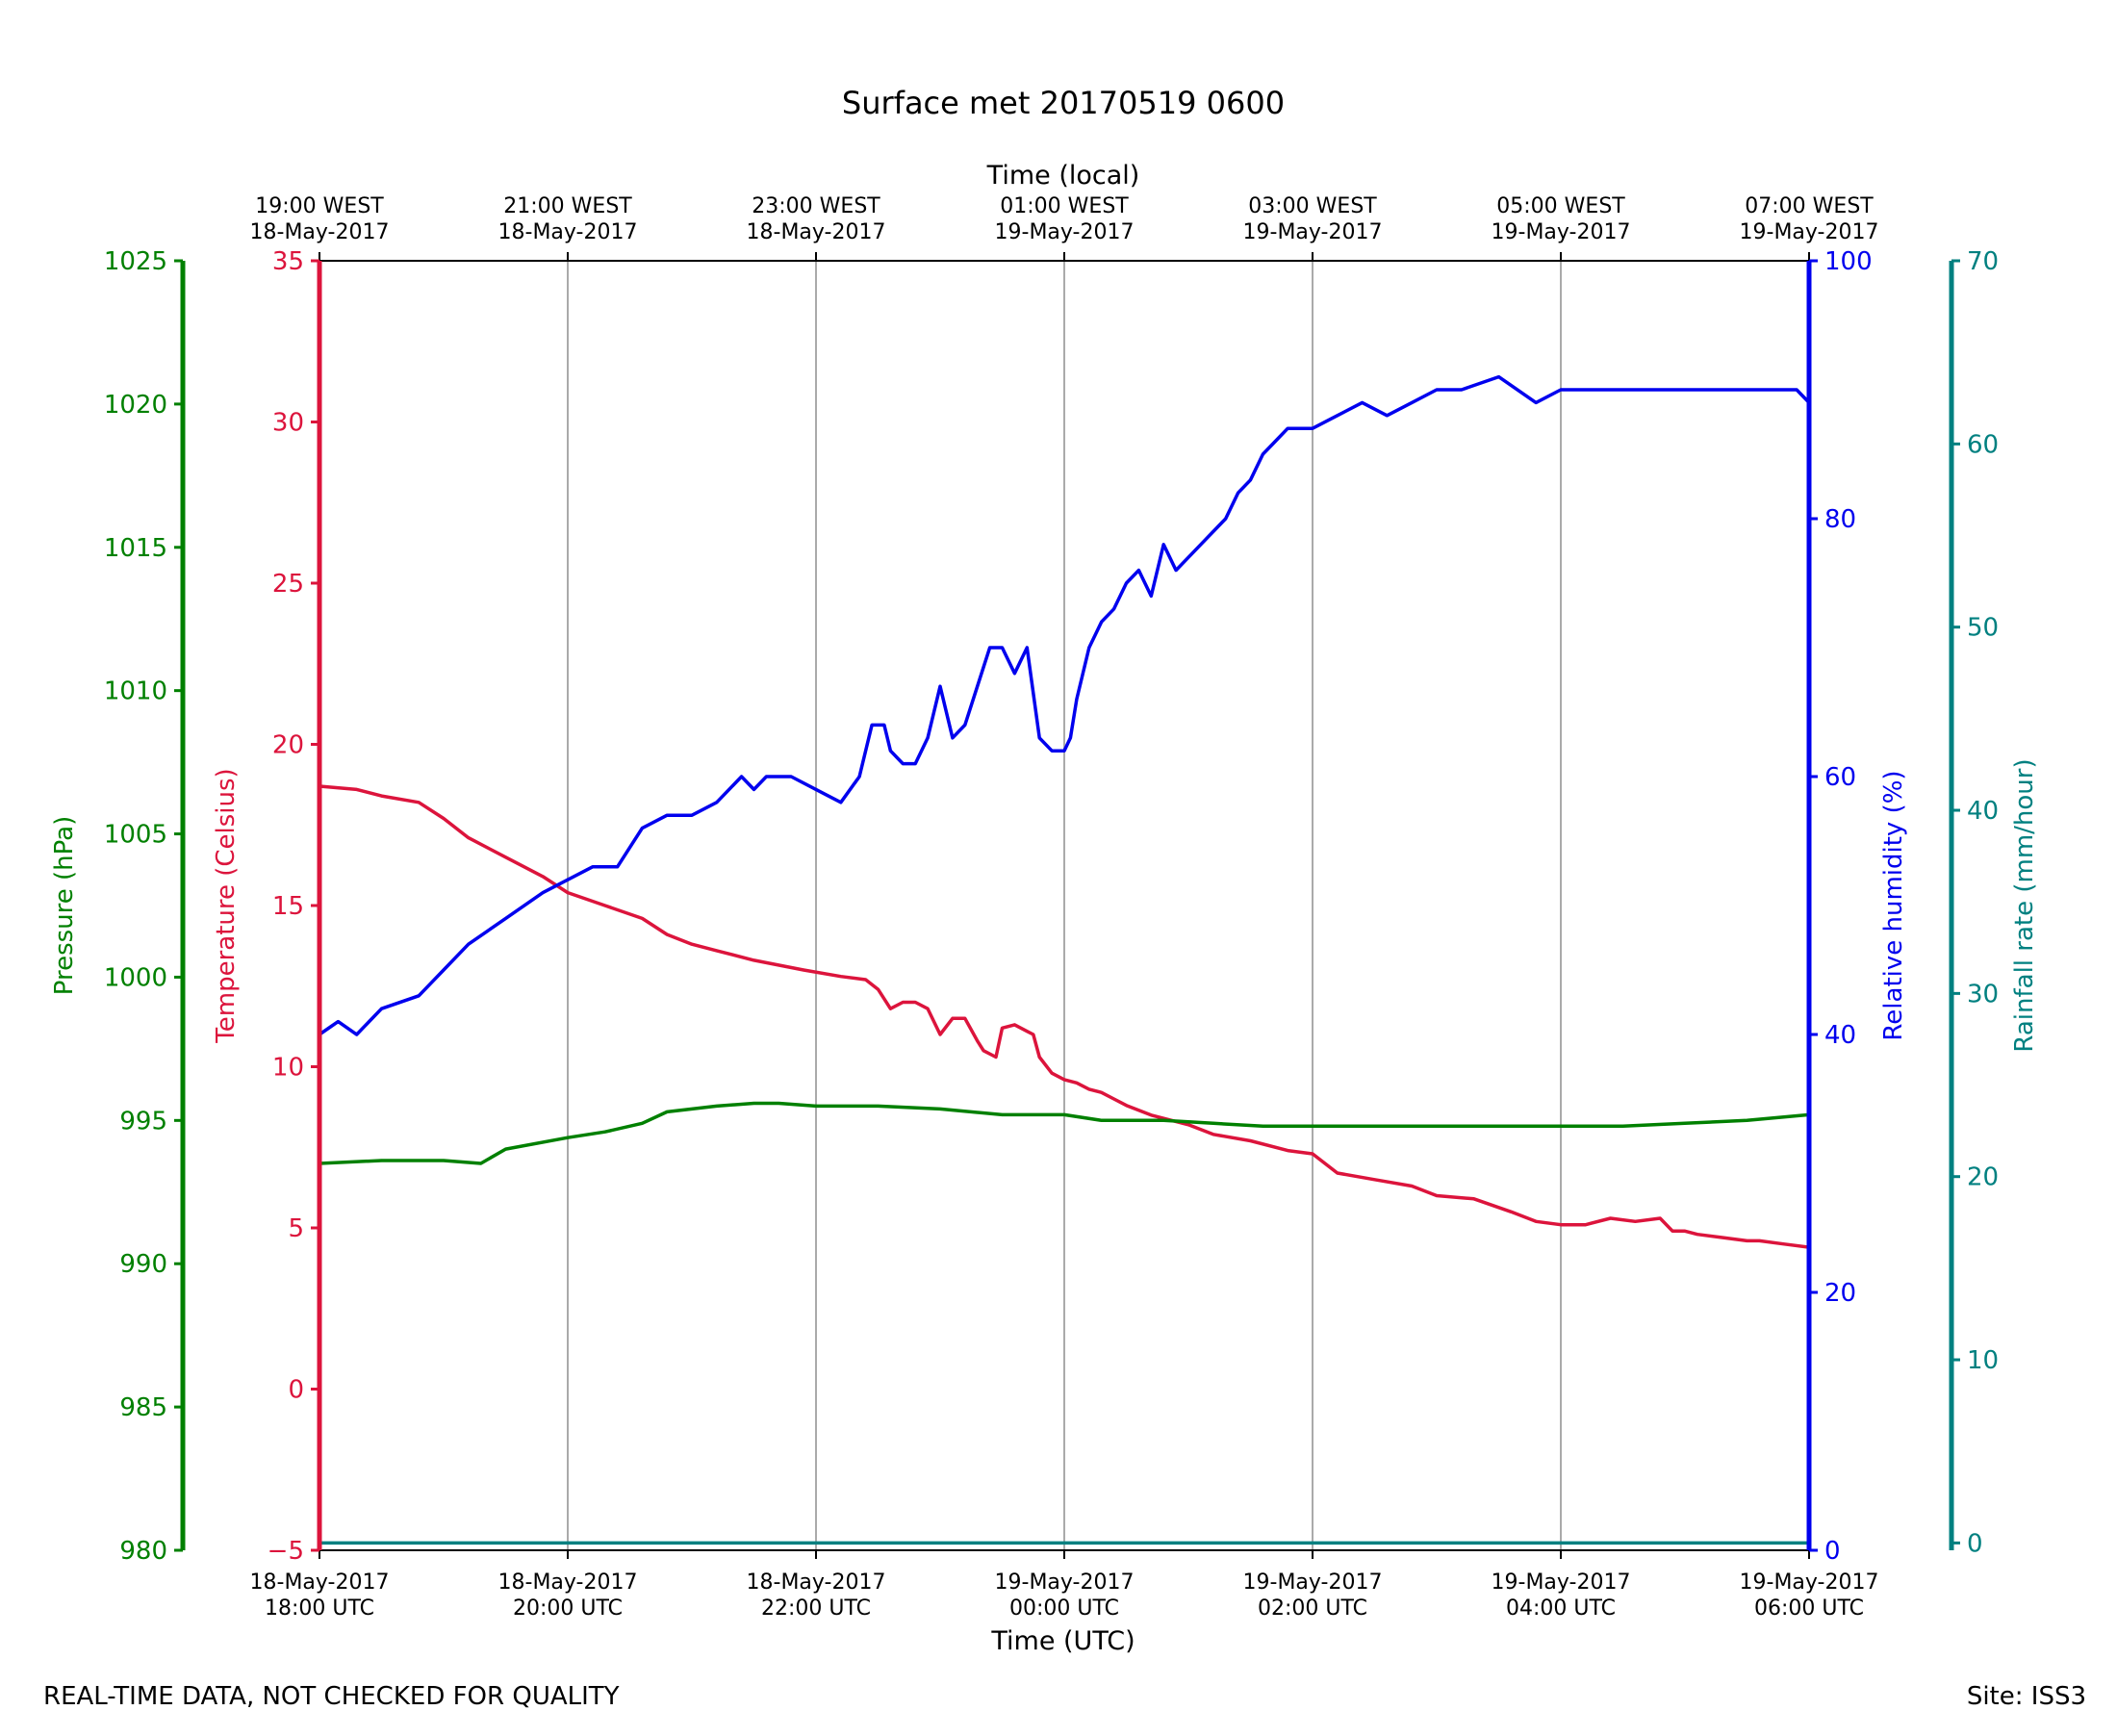  Describe the element at coordinates (1062, 1641) in the screenshot. I see `bottom-axis-label: Time (UTC)` at that location.